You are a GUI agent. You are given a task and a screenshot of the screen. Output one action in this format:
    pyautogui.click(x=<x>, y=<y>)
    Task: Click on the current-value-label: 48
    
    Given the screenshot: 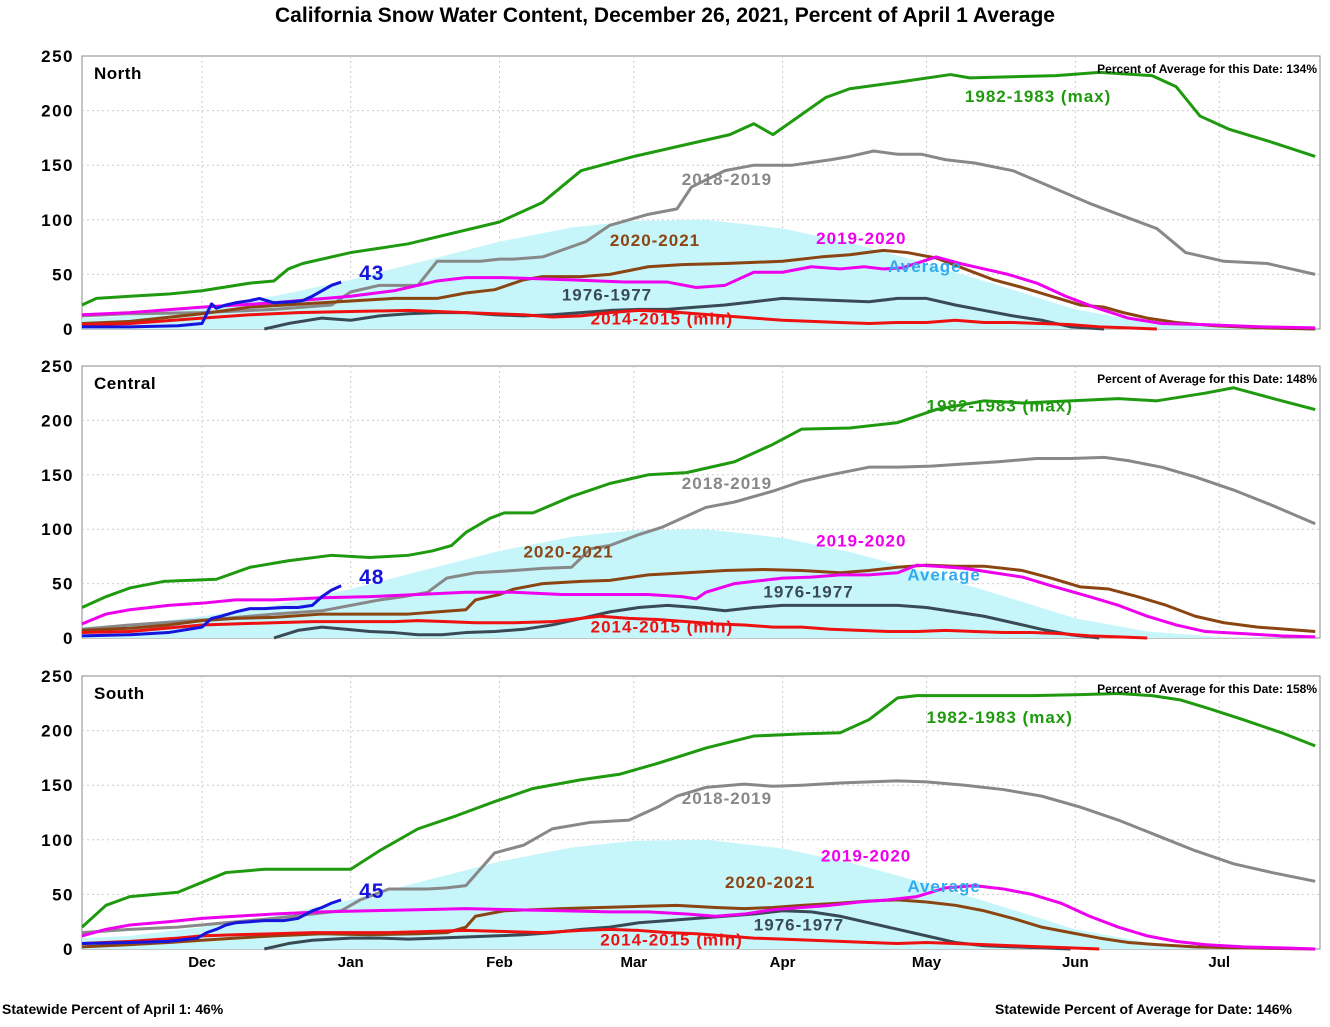 What is the action you would take?
    pyautogui.click(x=371, y=577)
    